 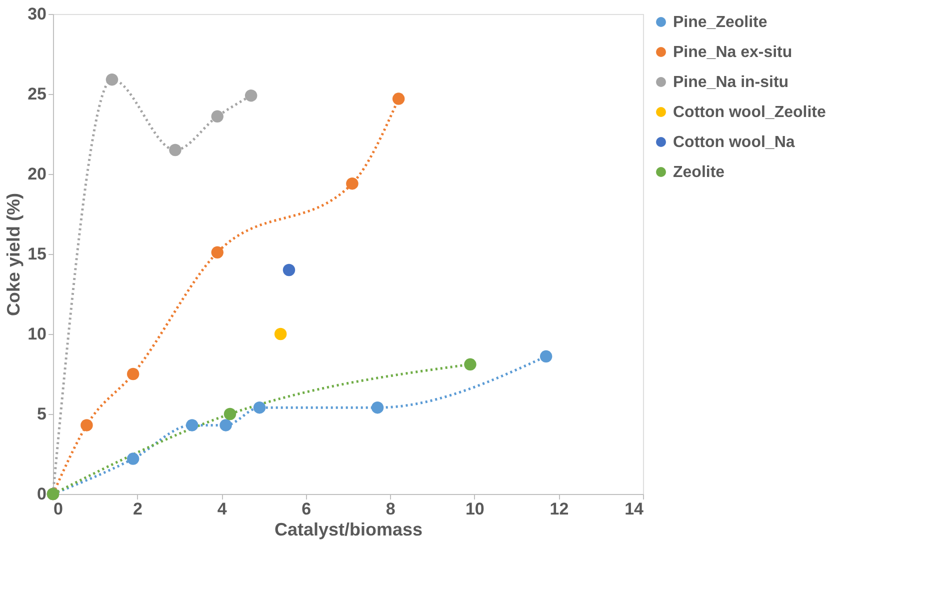 What do you see at coordinates (37, 14) in the screenshot?
I see `y-tick-label: 30` at bounding box center [37, 14].